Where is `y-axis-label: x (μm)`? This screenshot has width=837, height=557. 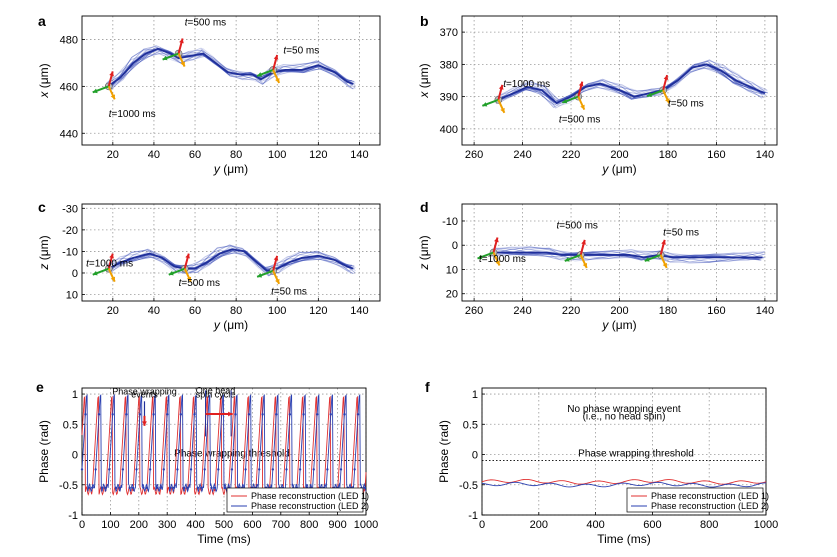 y-axis-label: x (μm) is located at coordinates (424, 80).